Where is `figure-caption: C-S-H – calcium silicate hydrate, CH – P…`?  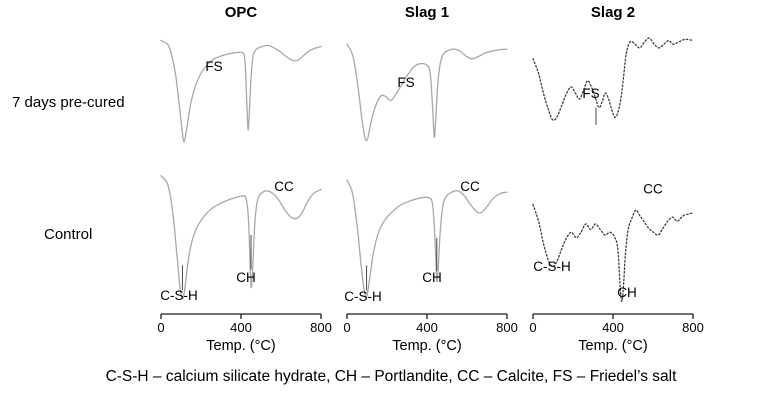 figure-caption: C-S-H – calcium silicate hydrate, CH – P… is located at coordinates (391, 376).